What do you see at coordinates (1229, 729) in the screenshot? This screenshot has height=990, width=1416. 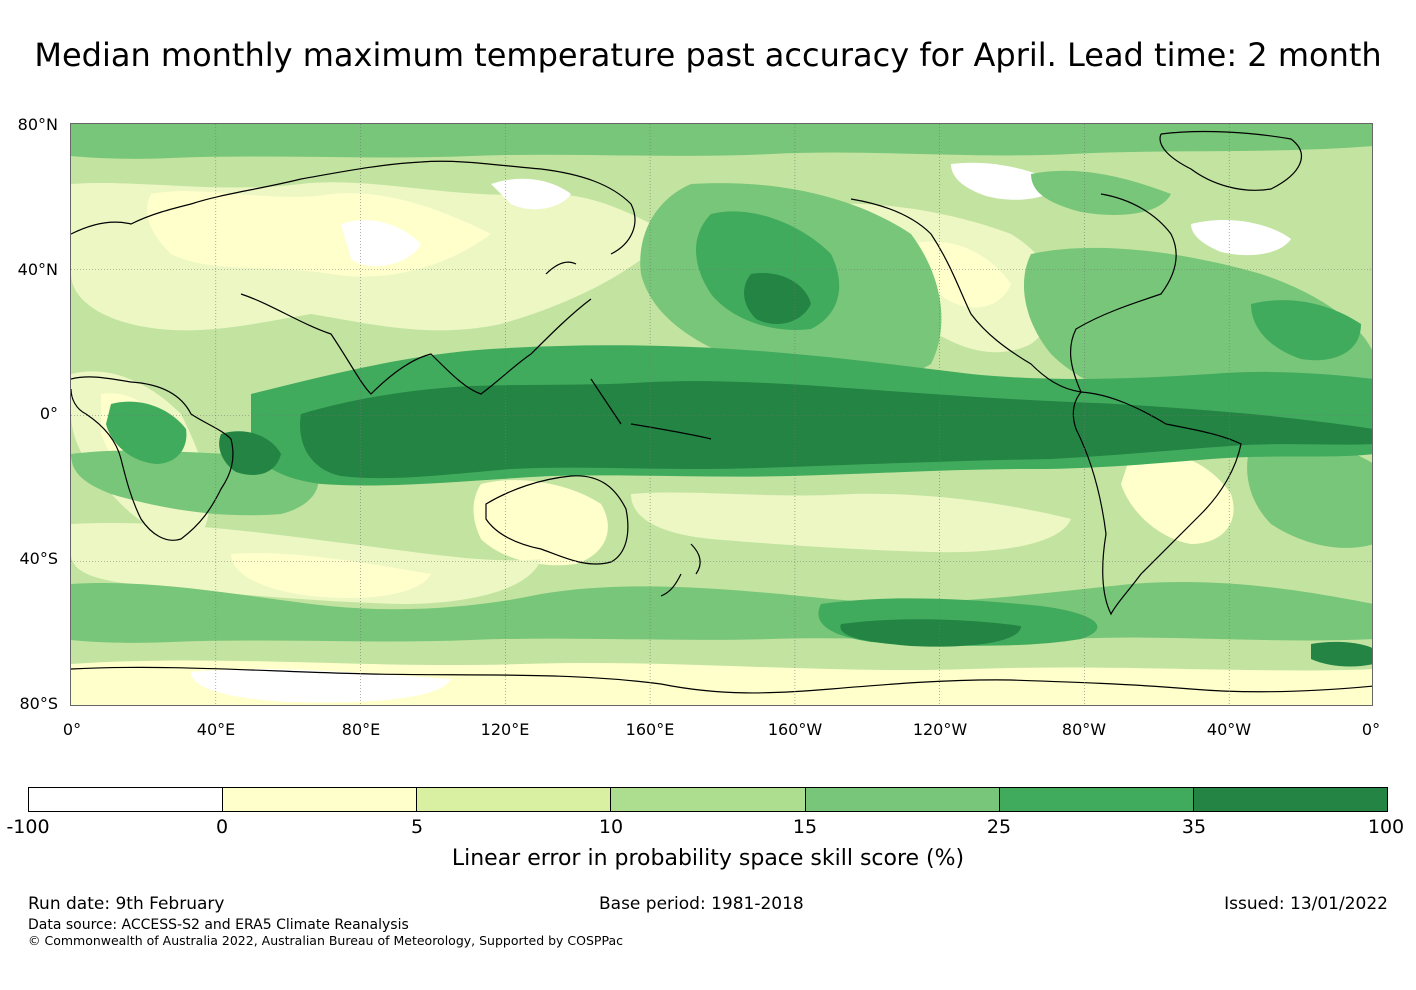 I see `lon-label-40w: 40°W` at bounding box center [1229, 729].